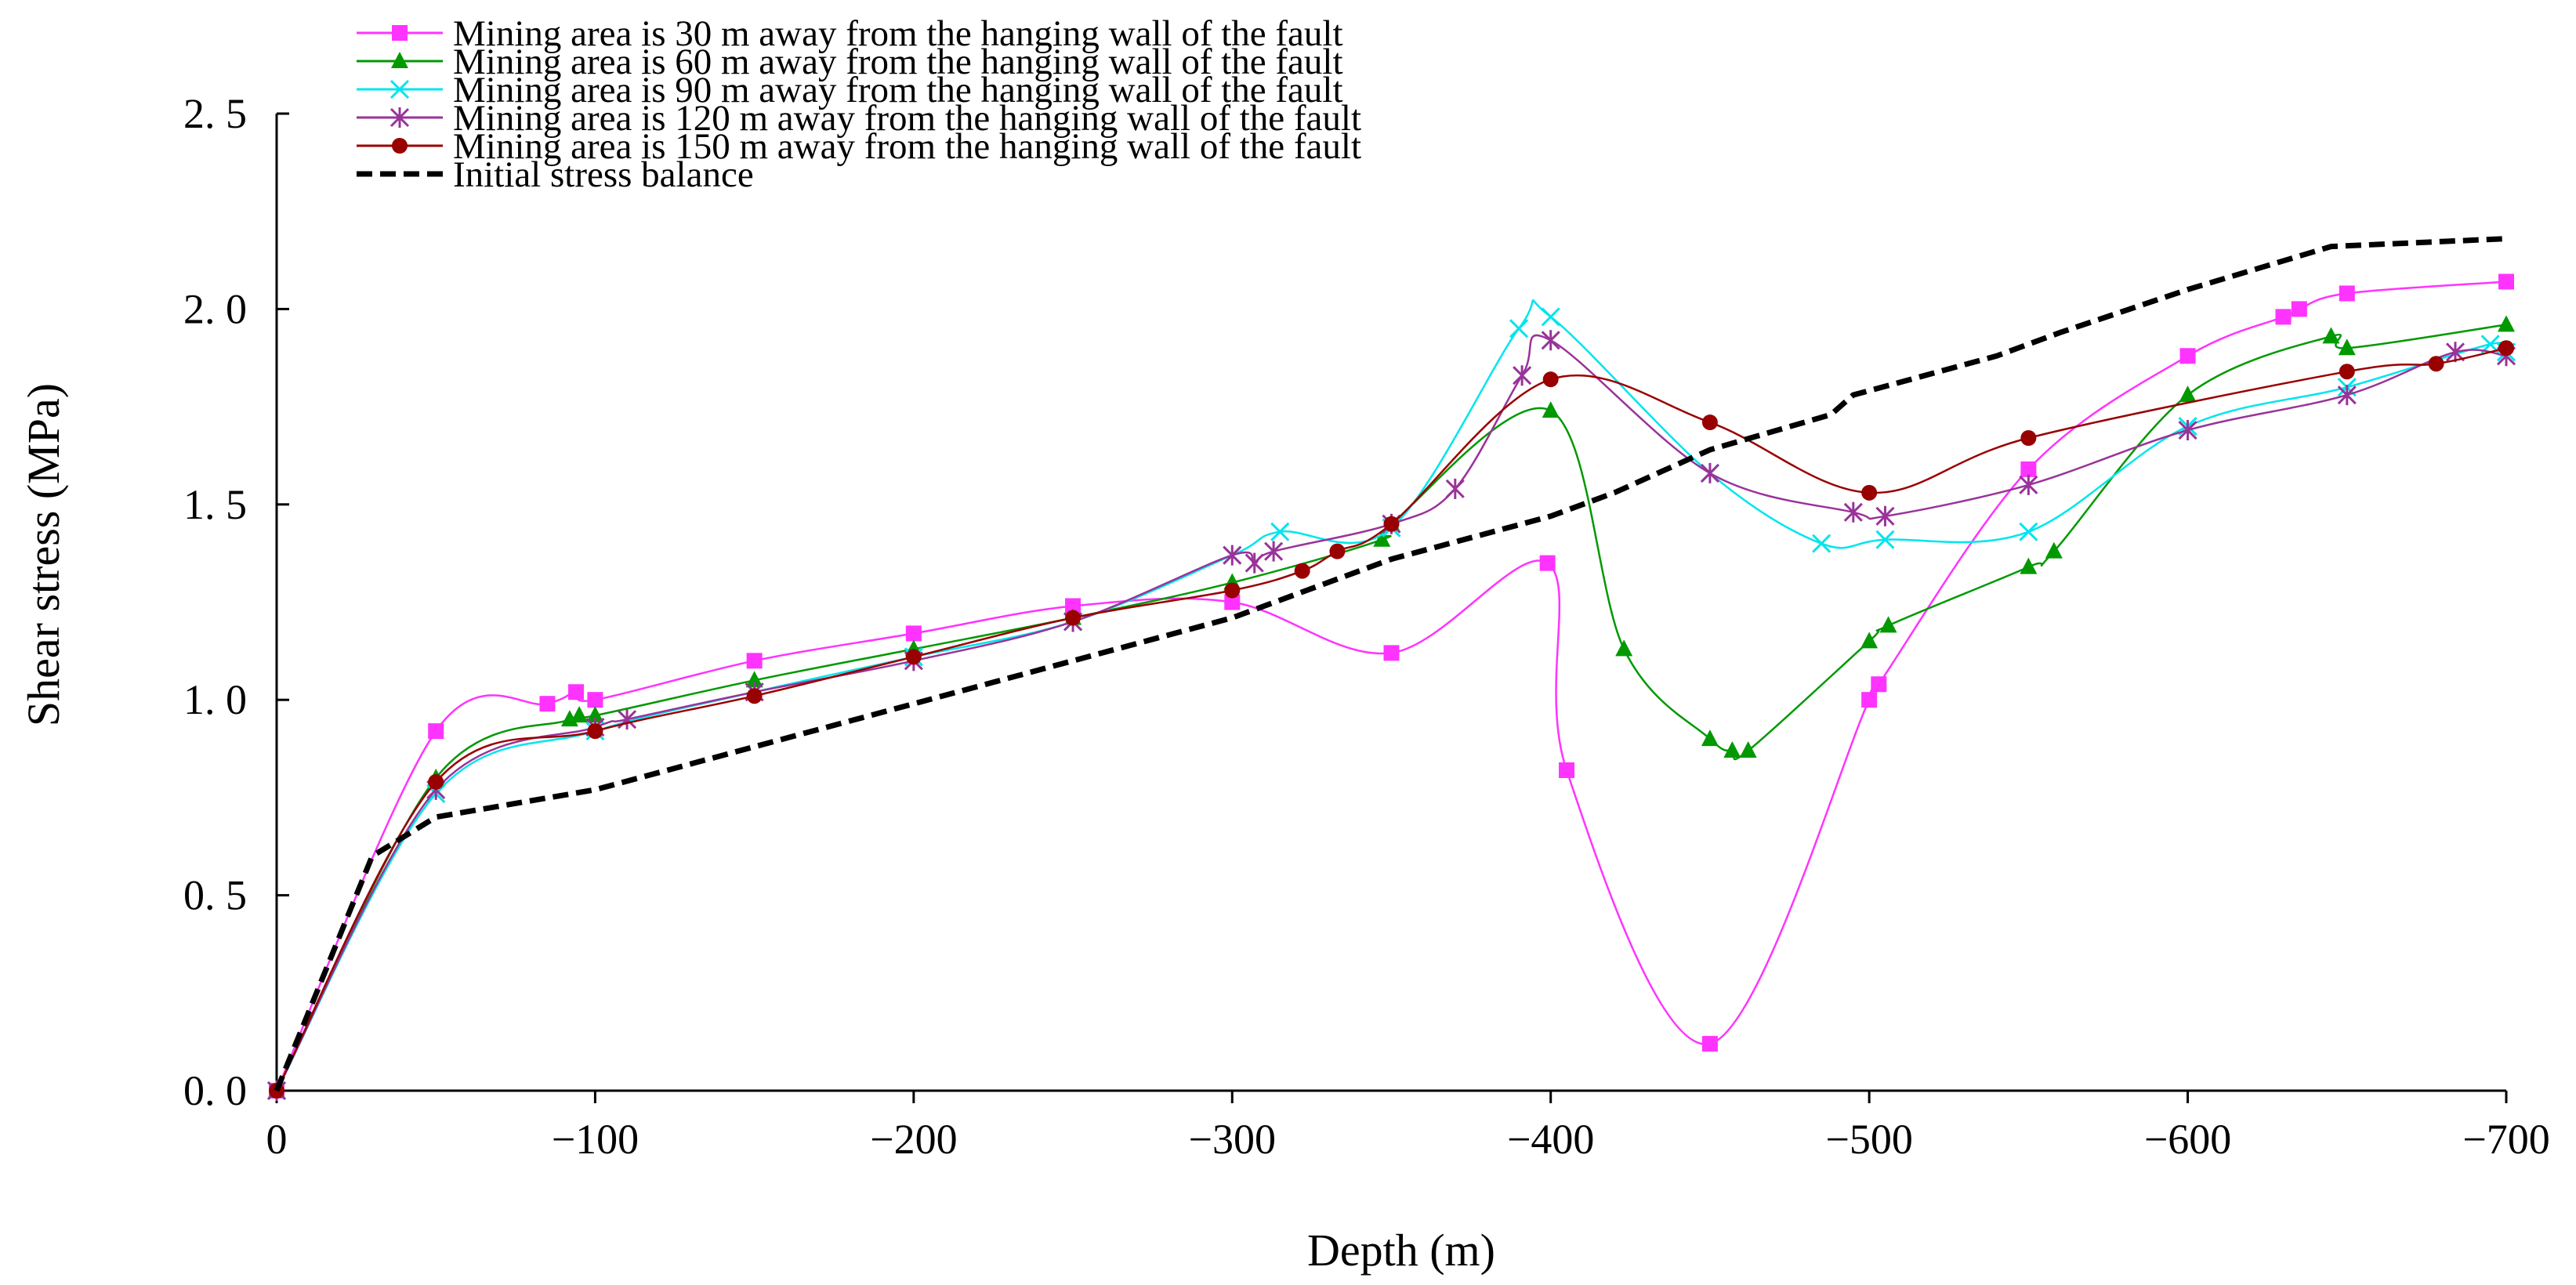 The width and height of the screenshot is (2576, 1285). Describe the element at coordinates (215, 113) in the screenshot. I see `y-tick-label: 2. 5` at that location.